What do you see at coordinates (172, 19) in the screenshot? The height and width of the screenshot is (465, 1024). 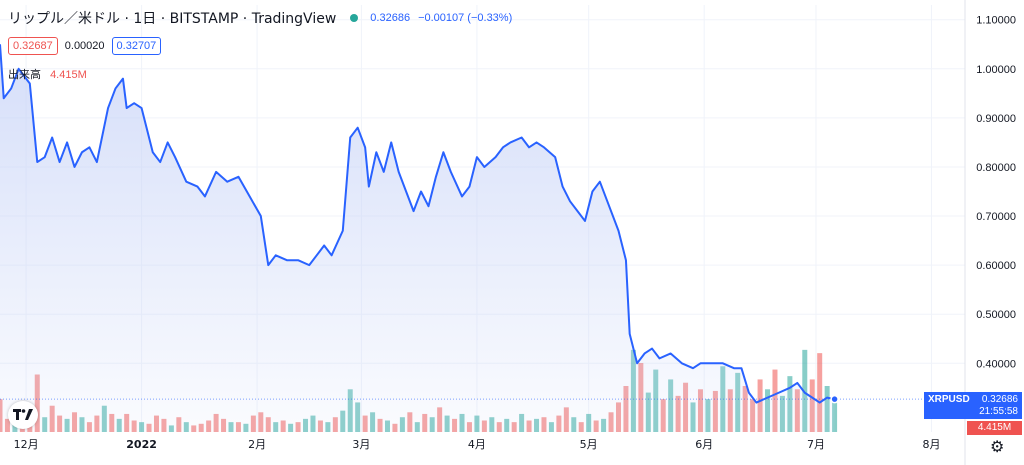 I see `symbol-title: リップル／米ドル · 1日 · BITSTAMP · TradingView` at bounding box center [172, 19].